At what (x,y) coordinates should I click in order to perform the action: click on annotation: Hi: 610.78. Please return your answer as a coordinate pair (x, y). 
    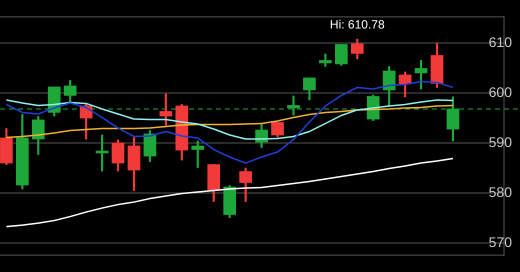
    Looking at the image, I should click on (357, 24).